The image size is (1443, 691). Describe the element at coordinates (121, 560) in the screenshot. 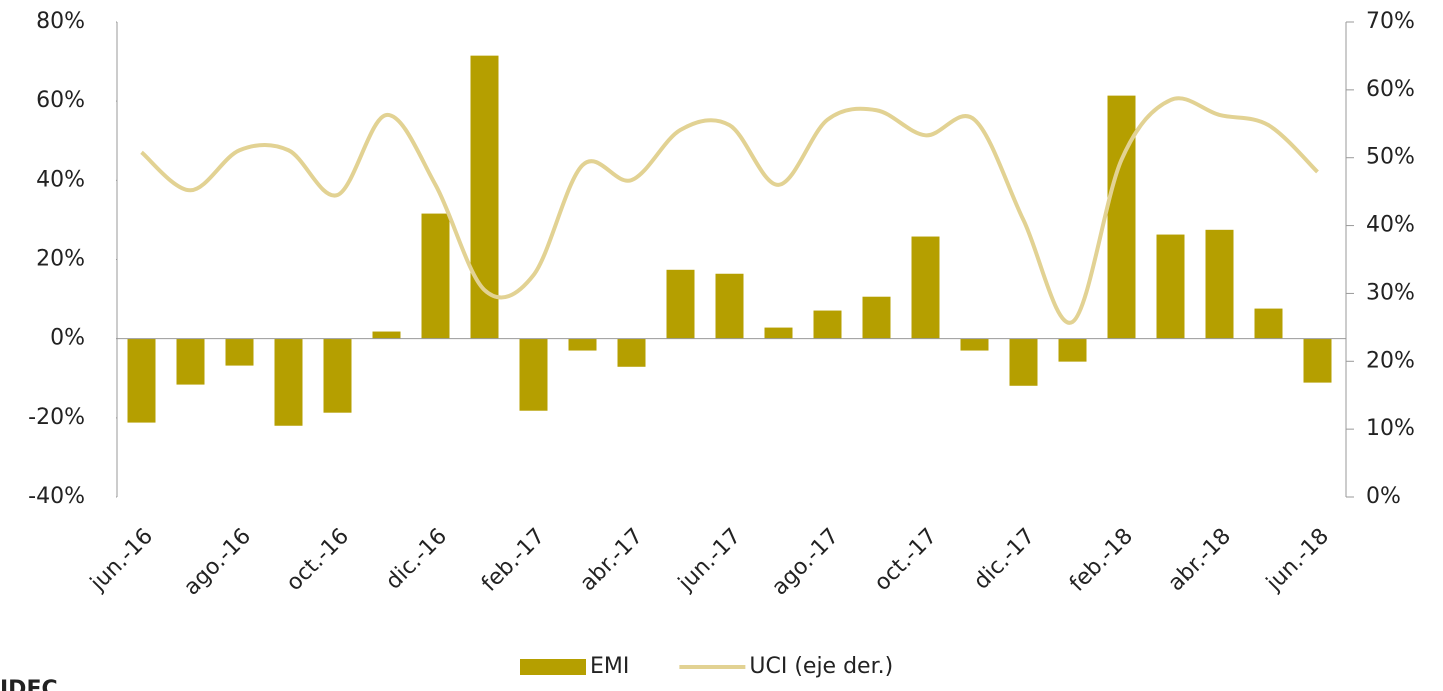

I see `x-tick-label: jun.-16` at that location.